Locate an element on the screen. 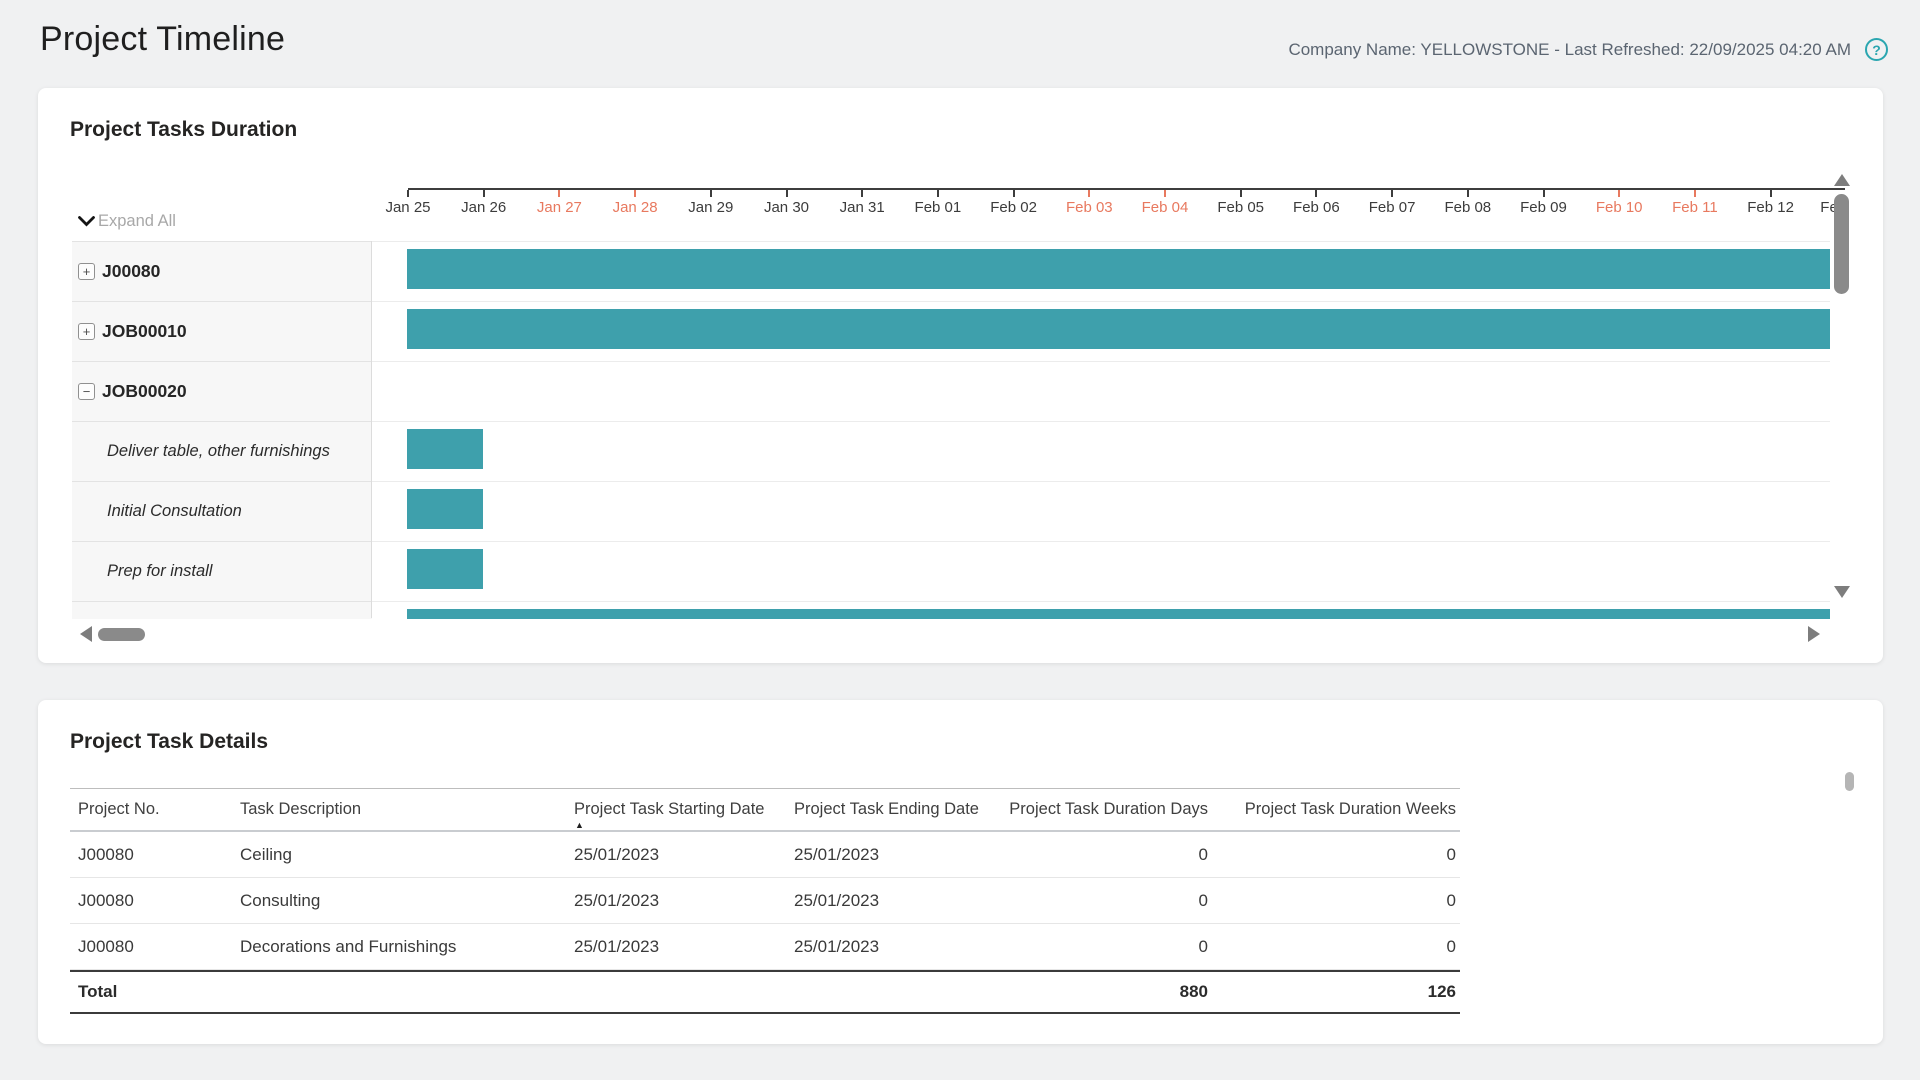 This screenshot has height=1080, width=1920. axis-tick-label: Feb 02 is located at coordinates (1013, 207).